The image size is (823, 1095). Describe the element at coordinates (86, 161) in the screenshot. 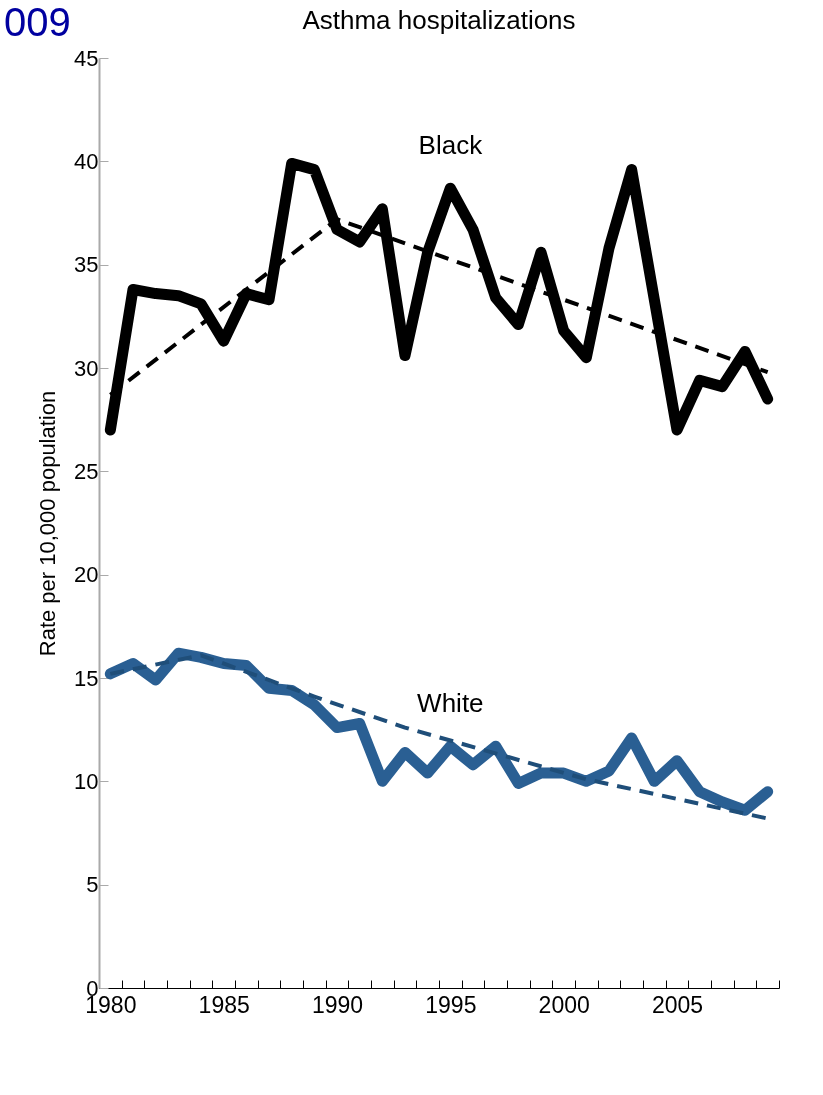

I see `y-tick-label: 40` at that location.